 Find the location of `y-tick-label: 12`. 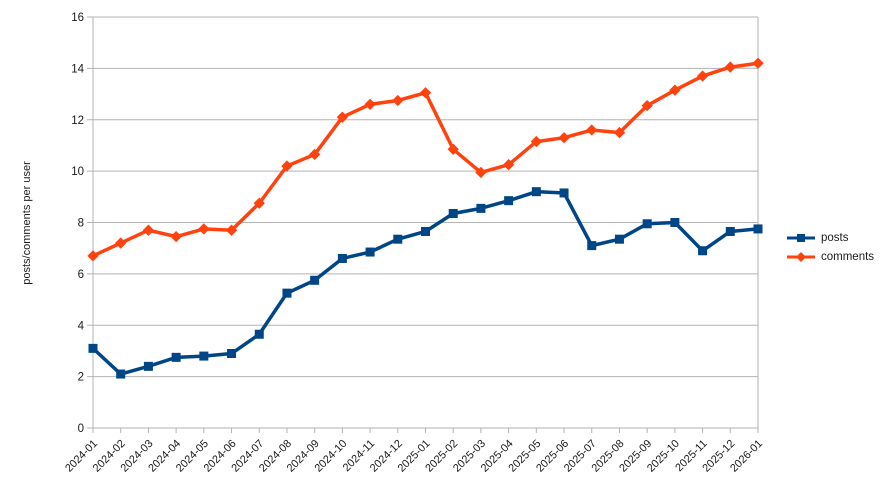

y-tick-label: 12 is located at coordinates (77, 121).